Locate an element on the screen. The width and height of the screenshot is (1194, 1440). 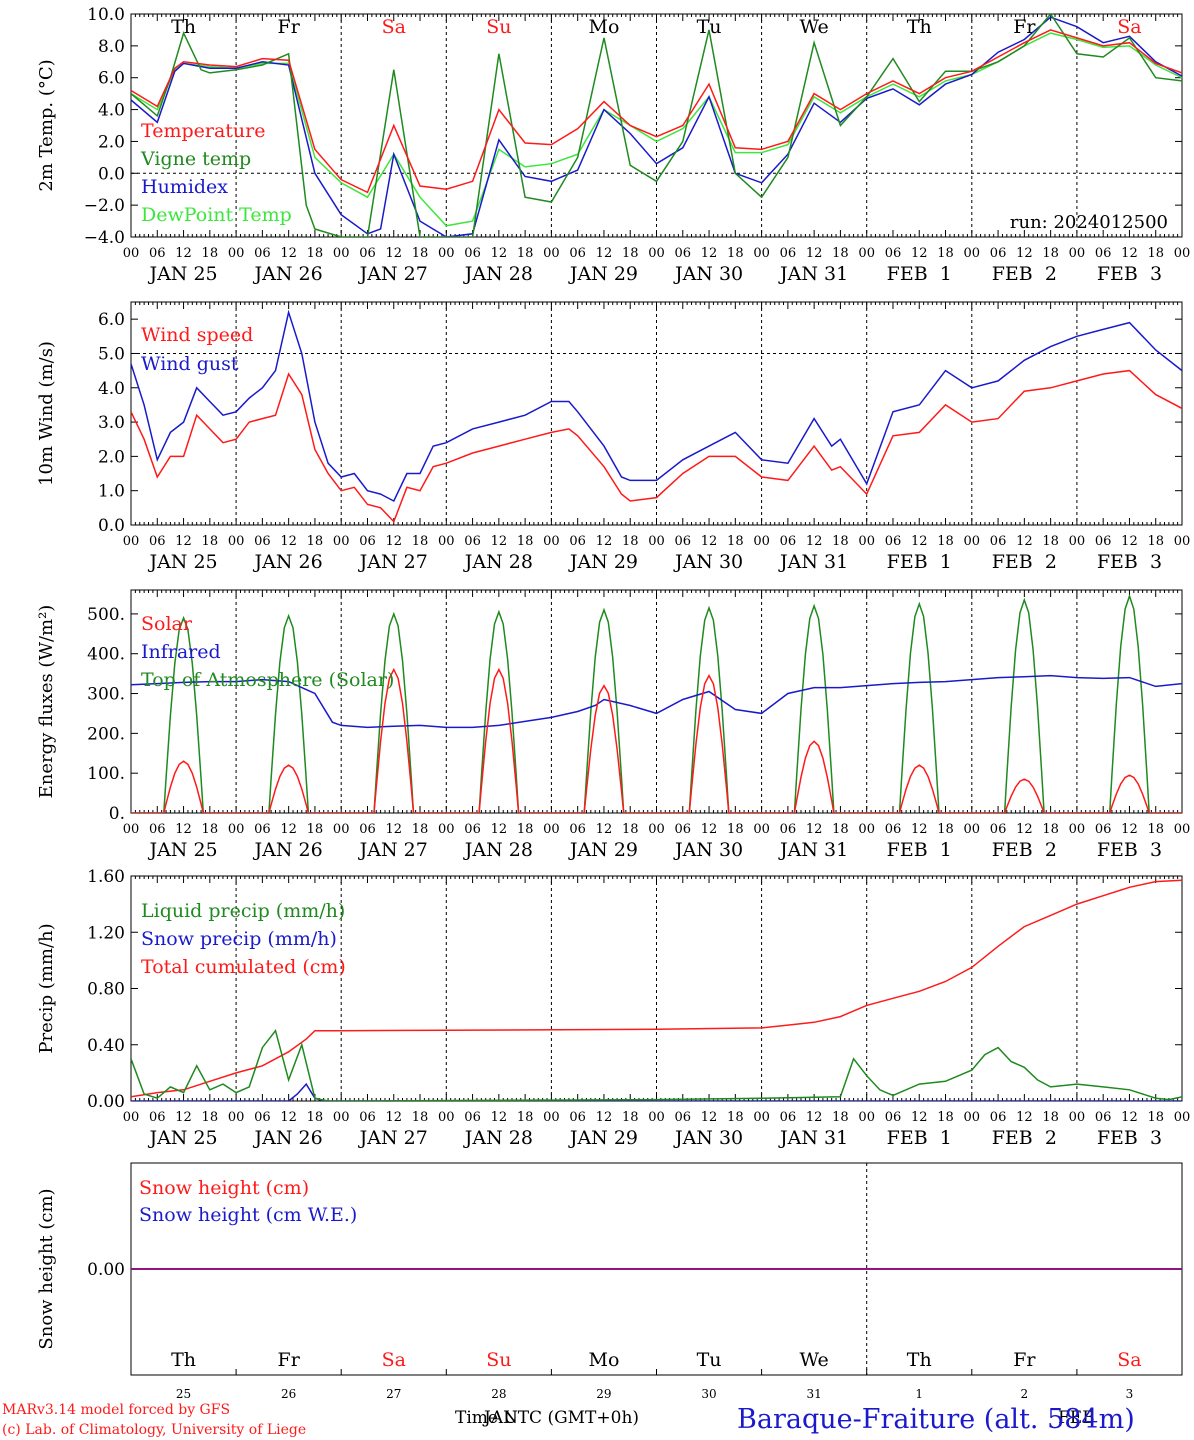
legend-entry: Infrared is located at coordinates (181, 652).